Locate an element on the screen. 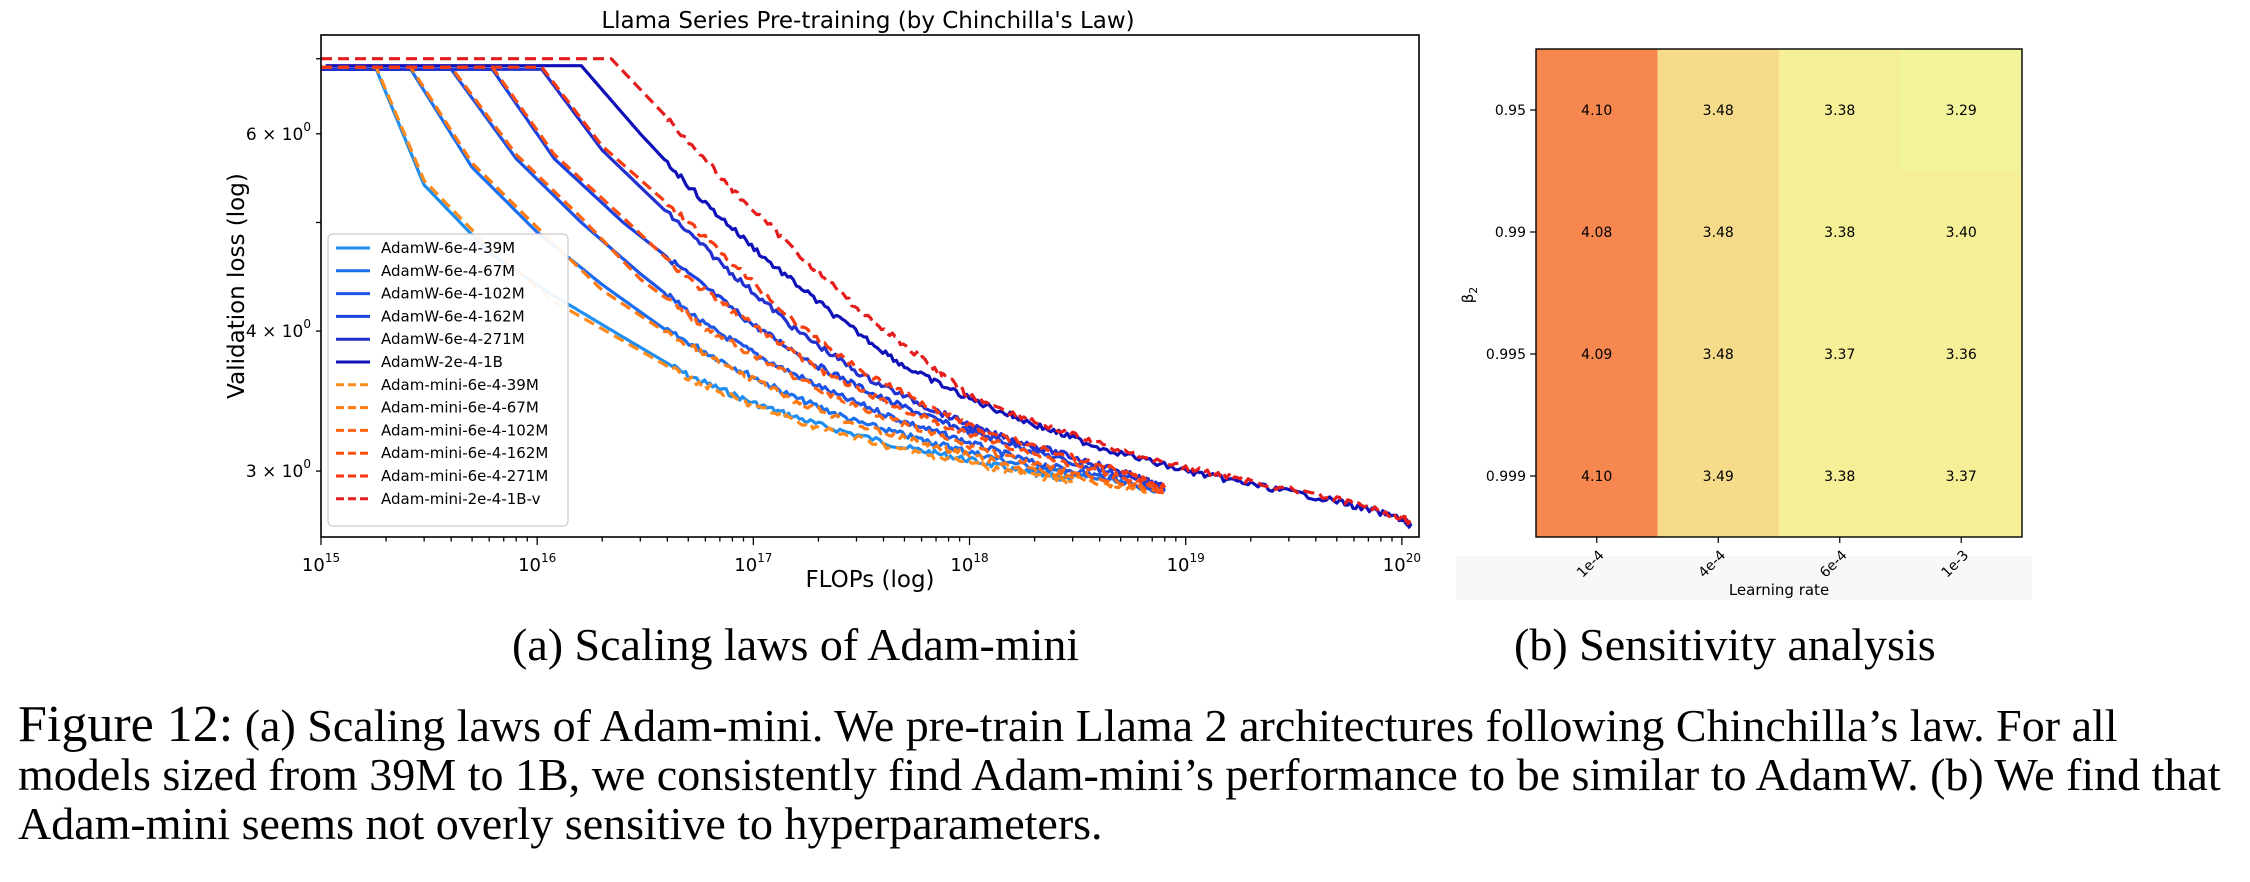  heatmap-value-label: 3.40 is located at coordinates (1961, 233).